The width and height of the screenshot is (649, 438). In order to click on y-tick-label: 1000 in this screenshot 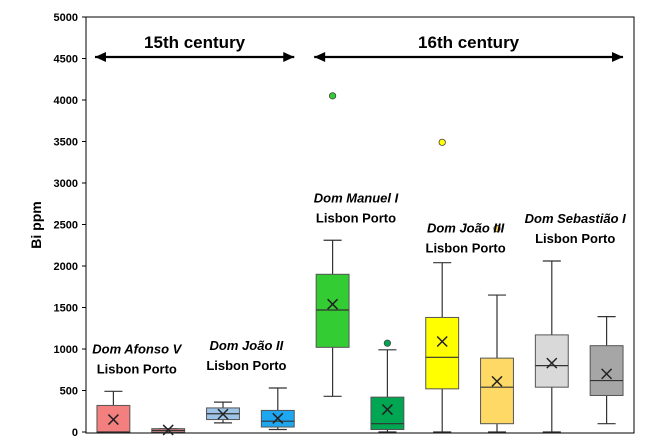, I will do `click(66, 350)`.